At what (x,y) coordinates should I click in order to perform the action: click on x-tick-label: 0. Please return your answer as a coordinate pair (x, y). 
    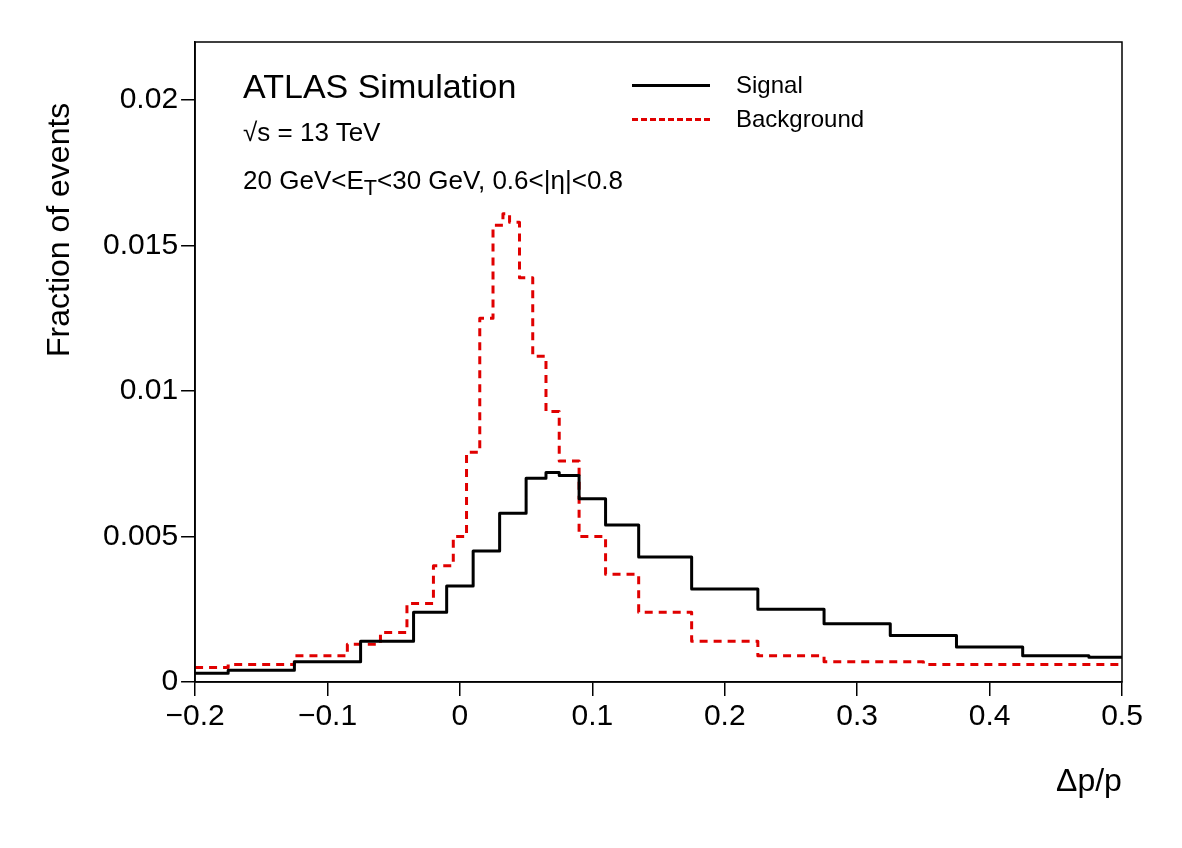
    Looking at the image, I should click on (460, 715).